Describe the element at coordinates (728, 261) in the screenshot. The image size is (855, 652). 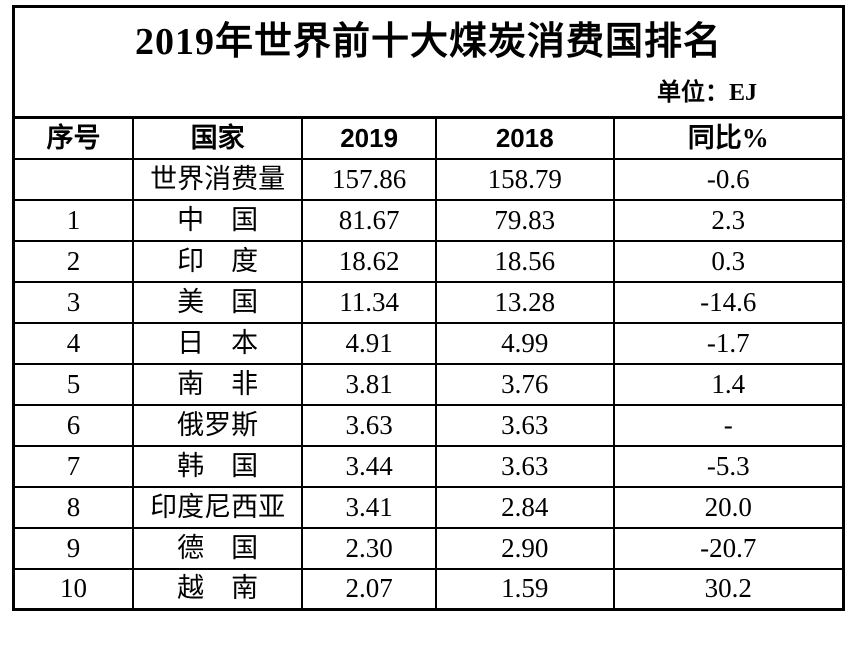
I see `yoy-cell: 0.3` at that location.